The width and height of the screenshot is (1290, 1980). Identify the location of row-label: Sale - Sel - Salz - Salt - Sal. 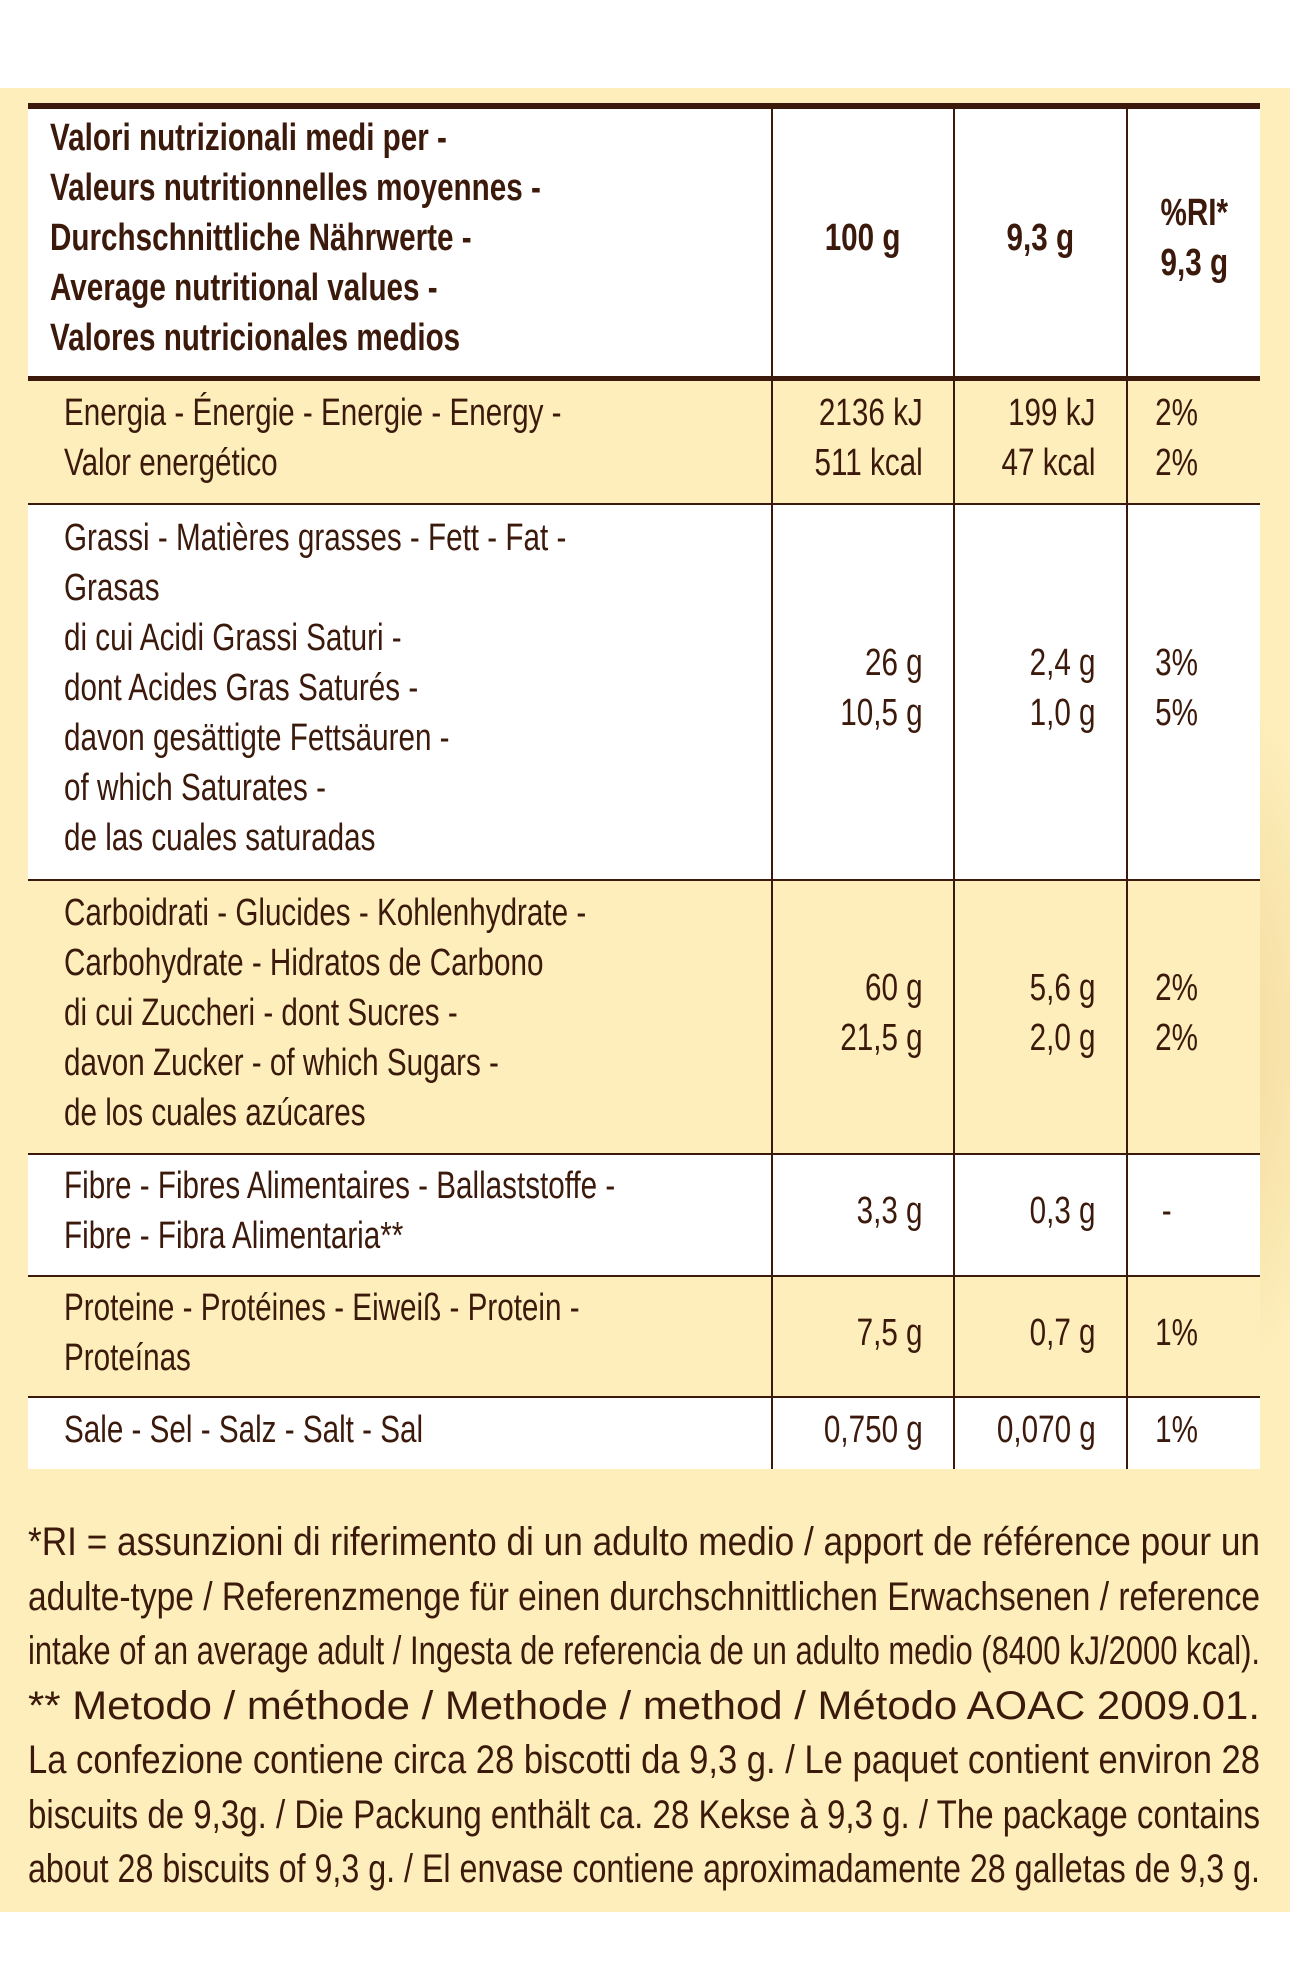
(244, 1429).